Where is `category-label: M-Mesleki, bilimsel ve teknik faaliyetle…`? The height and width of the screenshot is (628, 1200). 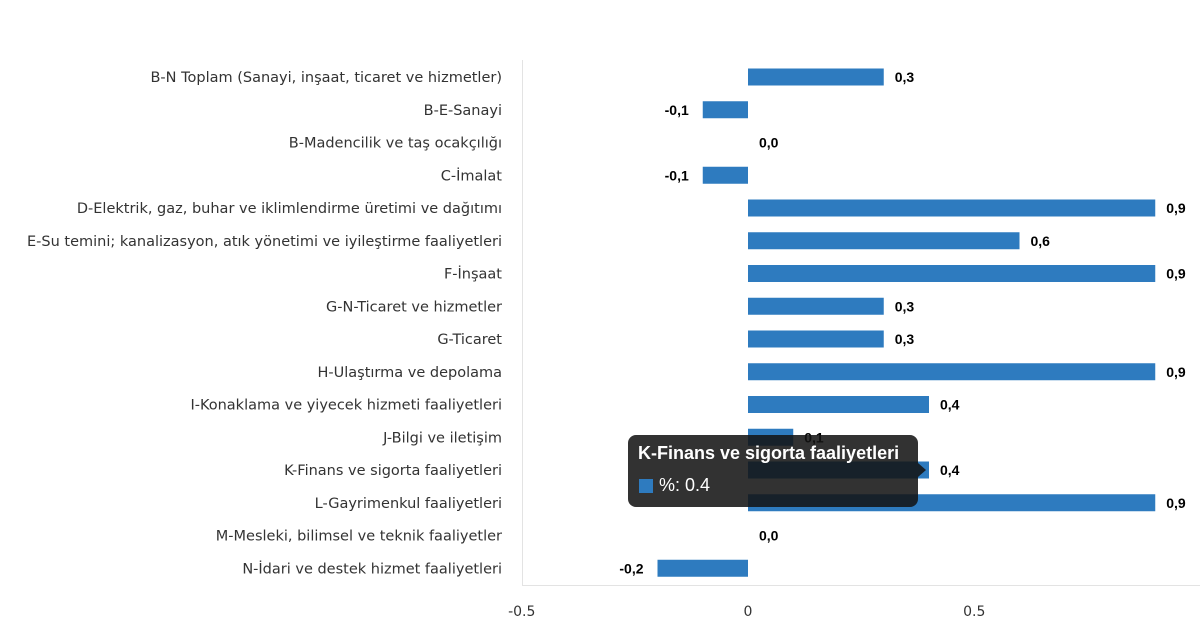
category-label: M-Mesleki, bilimsel ve teknik faaliyetle… is located at coordinates (359, 537).